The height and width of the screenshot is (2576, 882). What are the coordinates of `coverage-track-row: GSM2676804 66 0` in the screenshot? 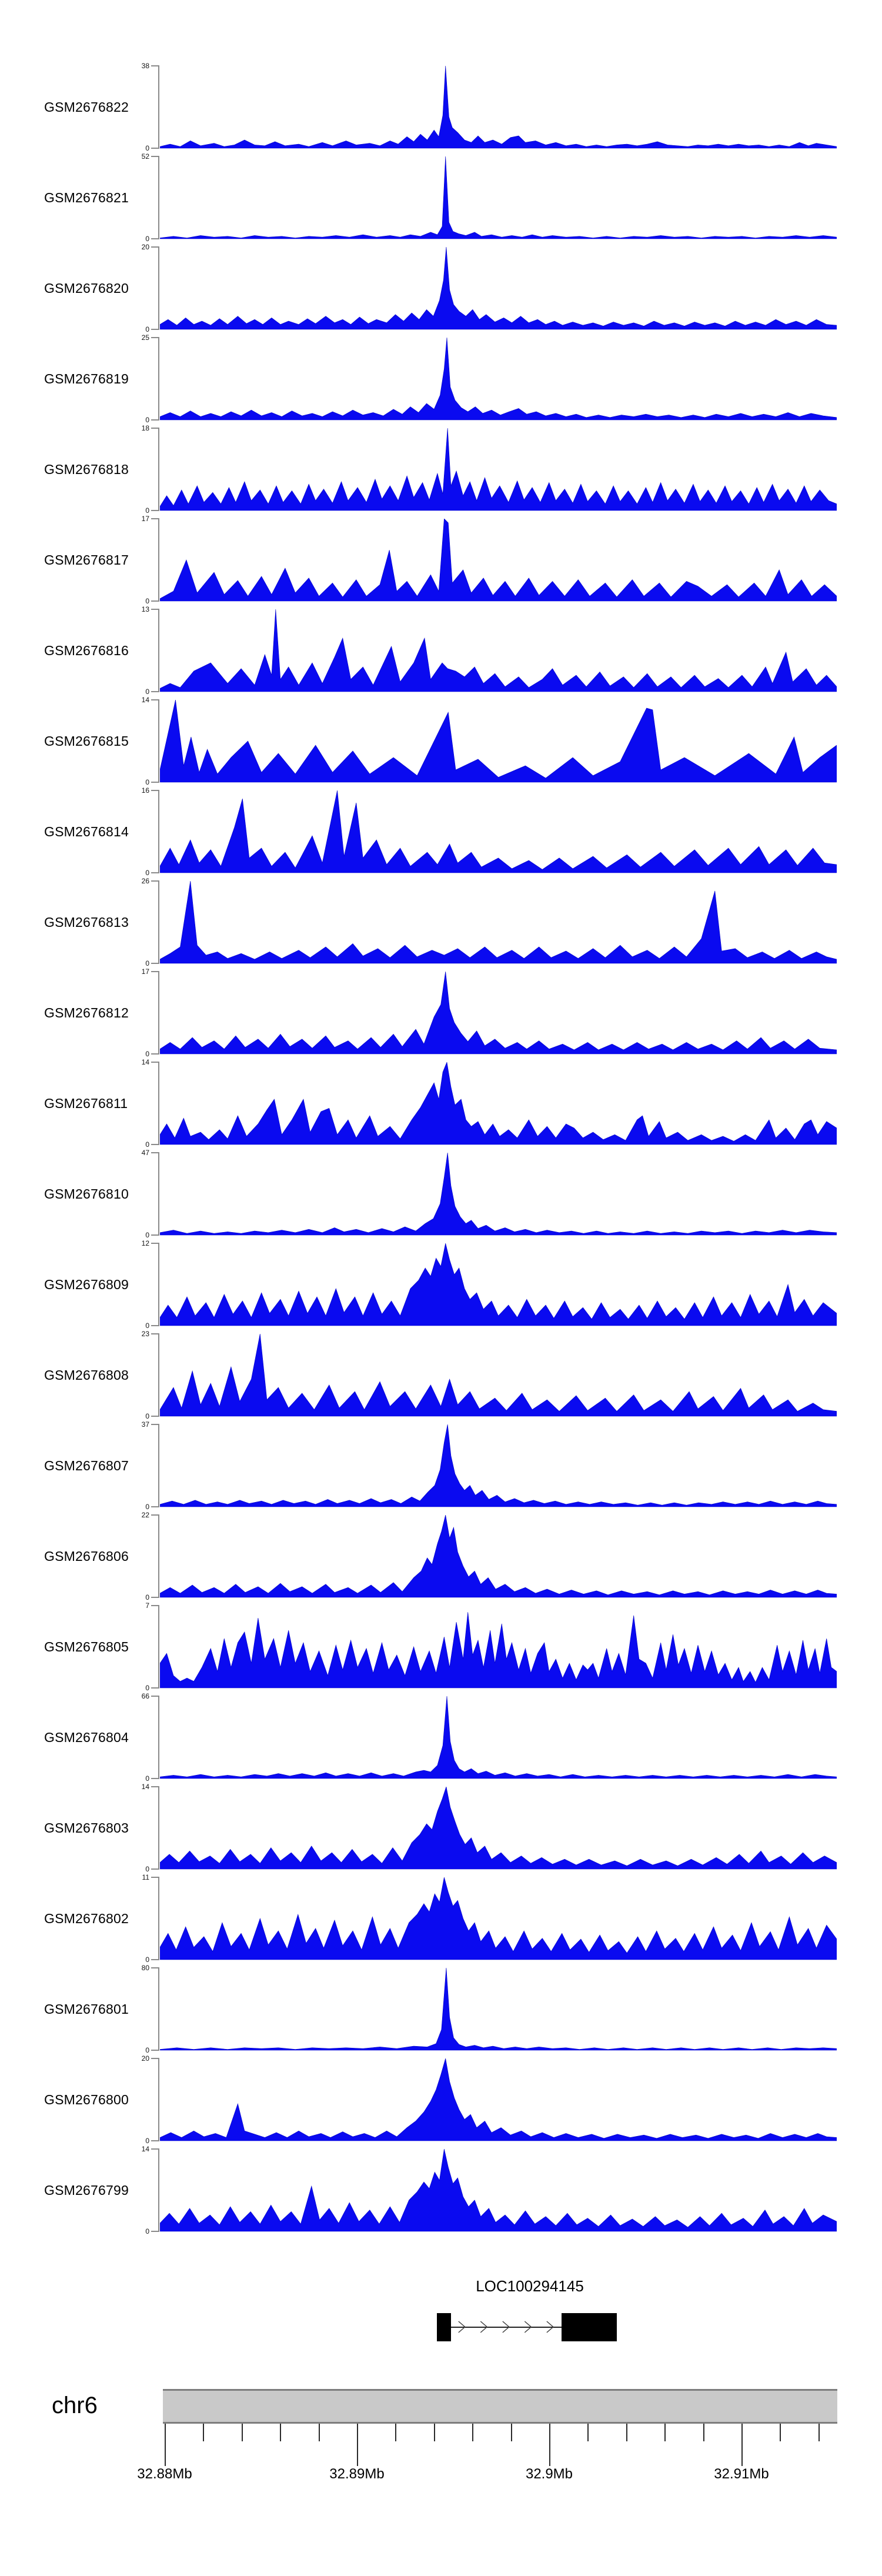 It's located at (441, 1737).